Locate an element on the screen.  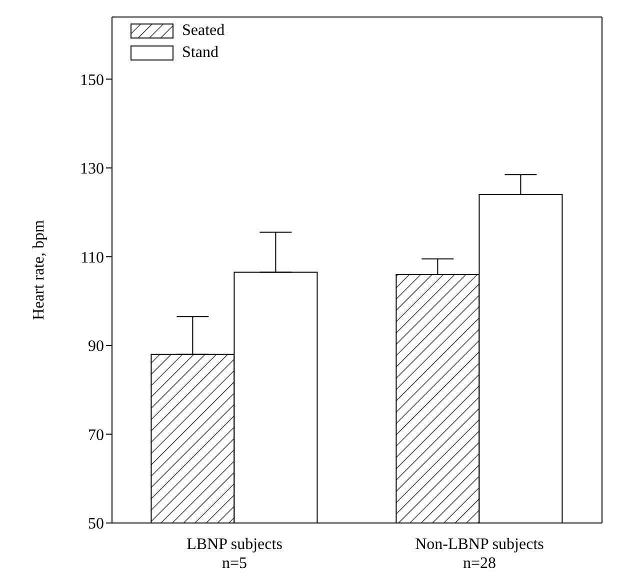
y-tick-label: 130 is located at coordinates (92, 169).